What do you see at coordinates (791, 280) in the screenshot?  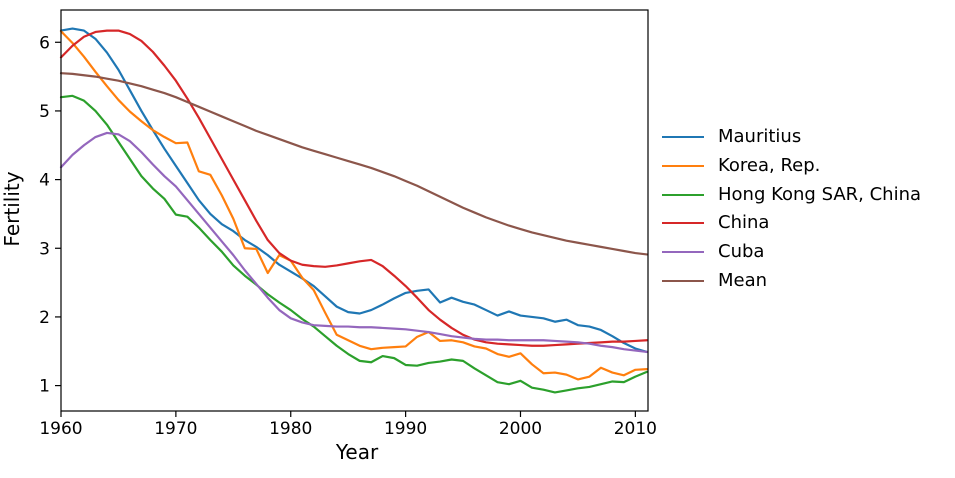 I see `legend-item-mean: Mean` at bounding box center [791, 280].